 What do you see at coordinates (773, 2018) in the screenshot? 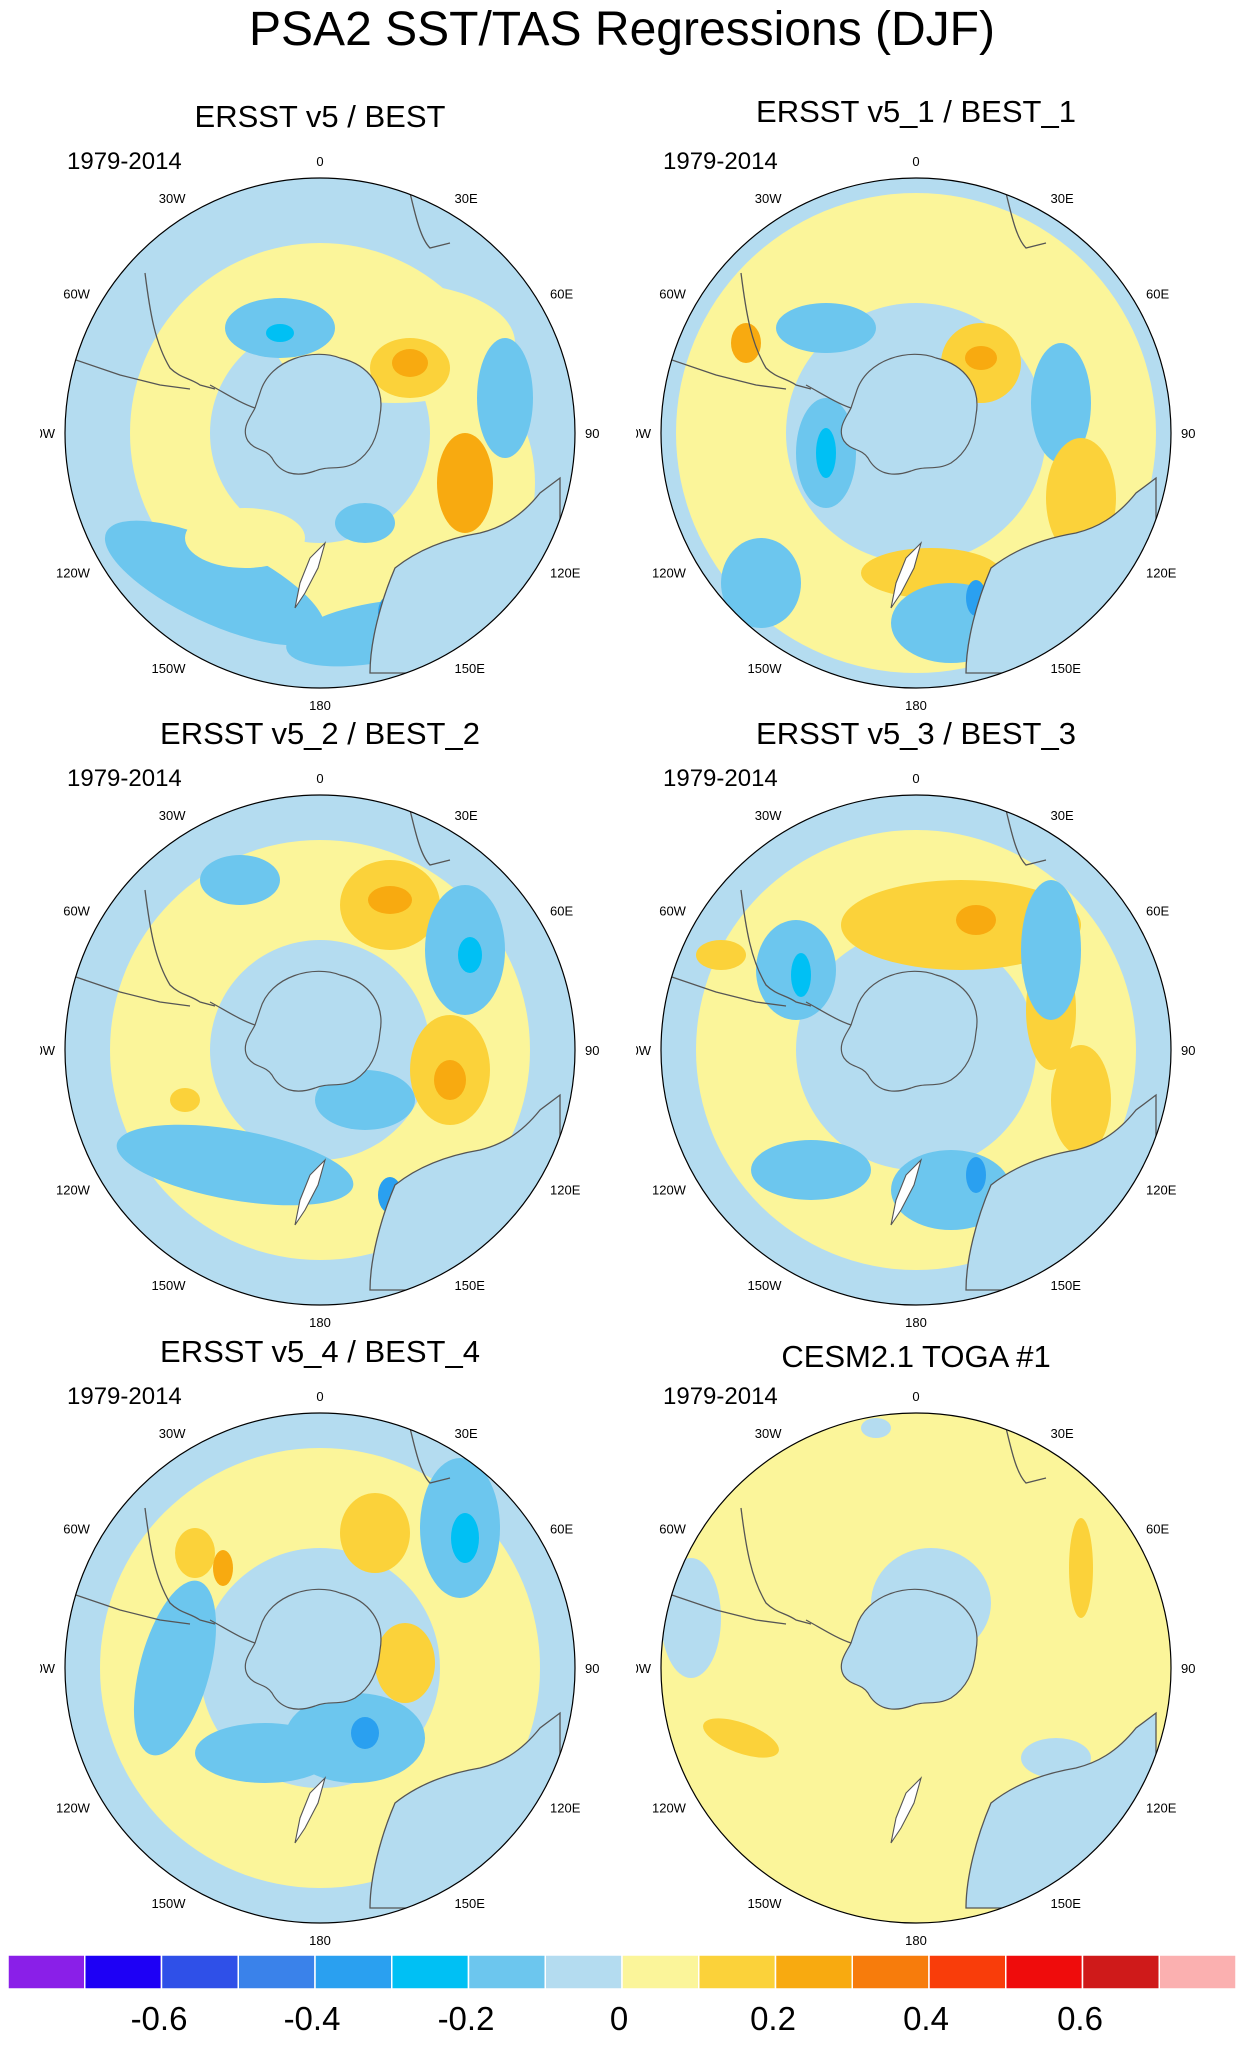
I see `colorbar-tick-label: 0.2` at bounding box center [773, 2018].